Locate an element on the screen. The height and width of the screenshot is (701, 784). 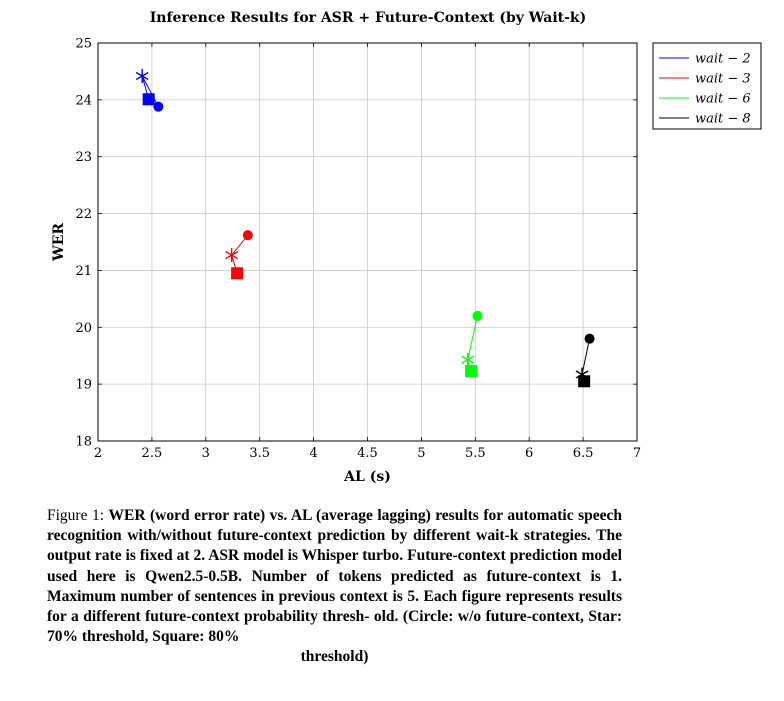
y-tick-label: 19 is located at coordinates (83, 385).